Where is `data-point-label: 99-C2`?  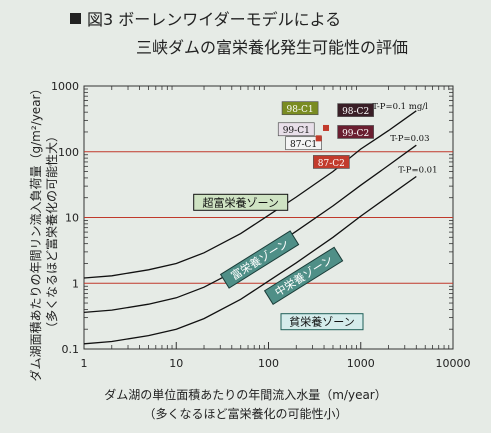 data-point-label: 99-C2 is located at coordinates (355, 134).